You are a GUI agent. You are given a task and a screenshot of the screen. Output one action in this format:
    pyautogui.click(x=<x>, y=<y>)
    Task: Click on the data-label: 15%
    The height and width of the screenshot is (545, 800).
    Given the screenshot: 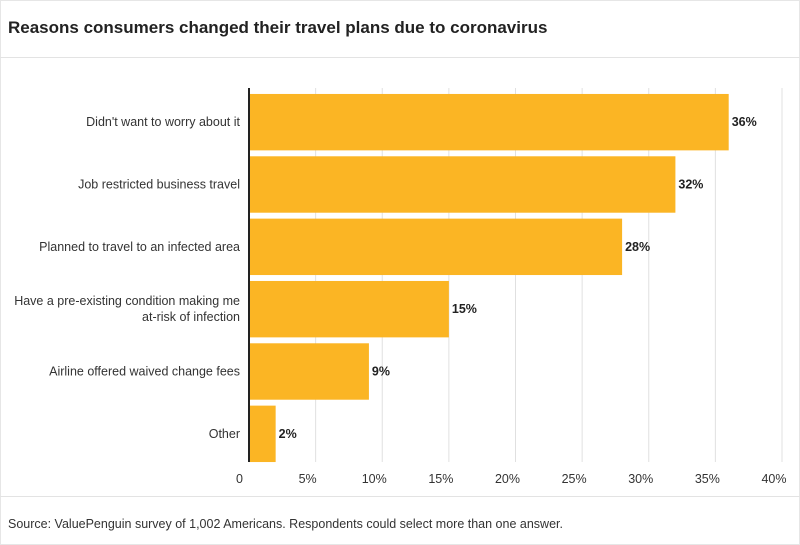 What is the action you would take?
    pyautogui.click(x=464, y=309)
    